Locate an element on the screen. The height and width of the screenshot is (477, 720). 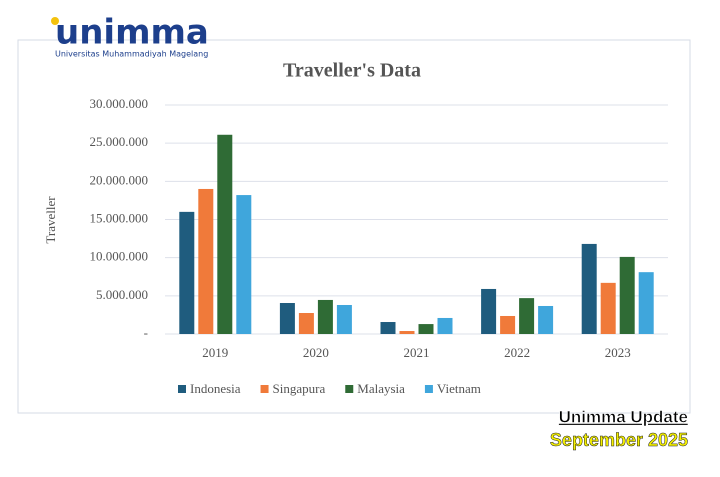
x-tick-label: 2023 is located at coordinates (618, 352).